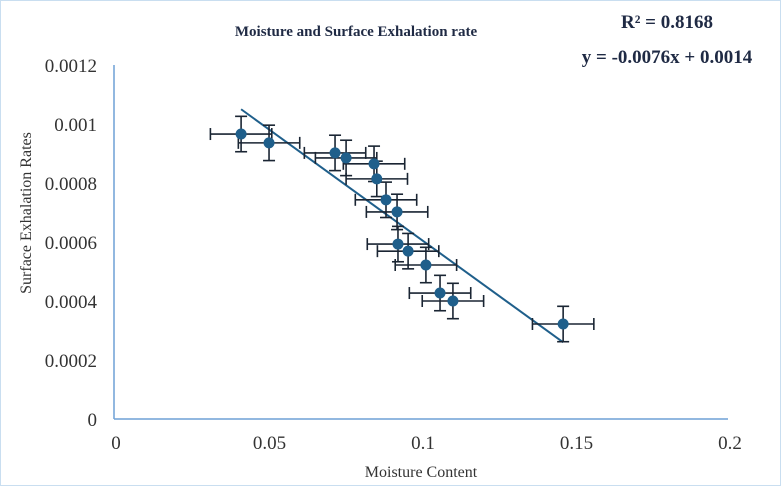 The height and width of the screenshot is (490, 783). Describe the element at coordinates (730, 443) in the screenshot. I see `x-tick-label: 0.2` at that location.